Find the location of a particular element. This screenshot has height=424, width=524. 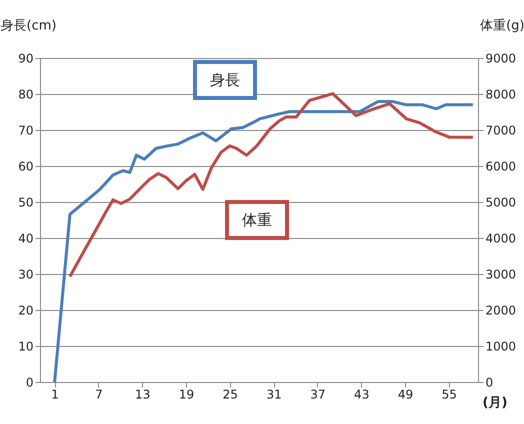

y-tick-label: 30 is located at coordinates (26, 275).